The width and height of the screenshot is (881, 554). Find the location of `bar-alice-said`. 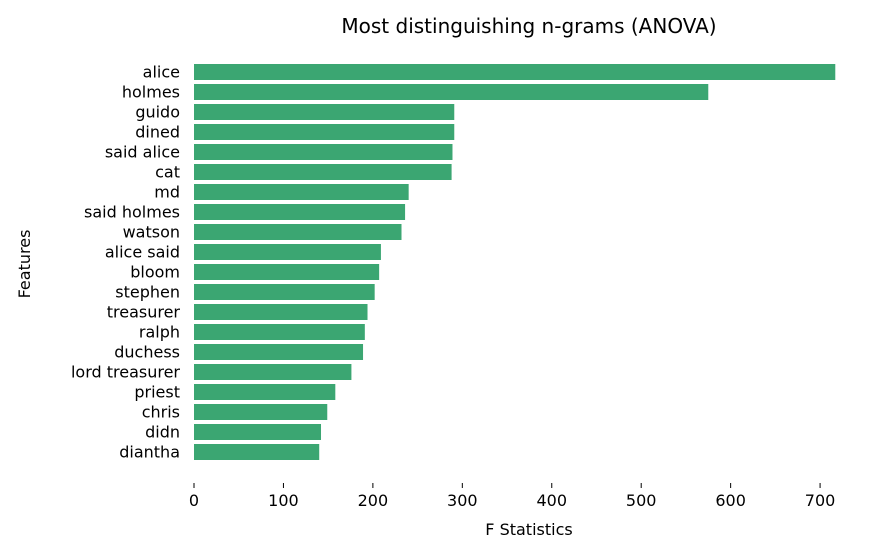

bar-alice-said is located at coordinates (287, 252).